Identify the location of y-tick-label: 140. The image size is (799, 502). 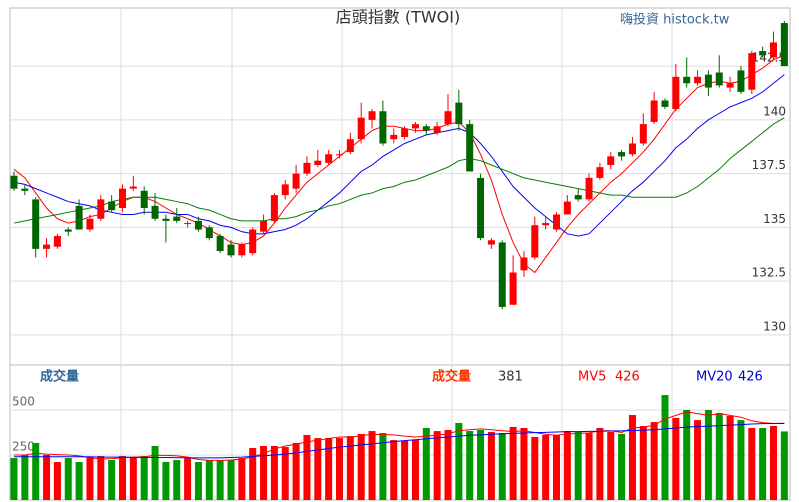
(774, 111).